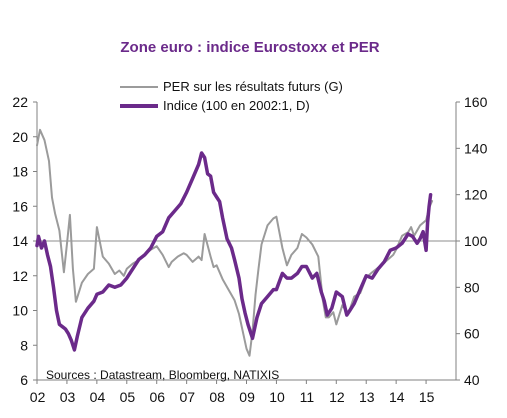 The image size is (507, 418). Describe the element at coordinates (337, 397) in the screenshot. I see `x-tick-label: 12` at that location.